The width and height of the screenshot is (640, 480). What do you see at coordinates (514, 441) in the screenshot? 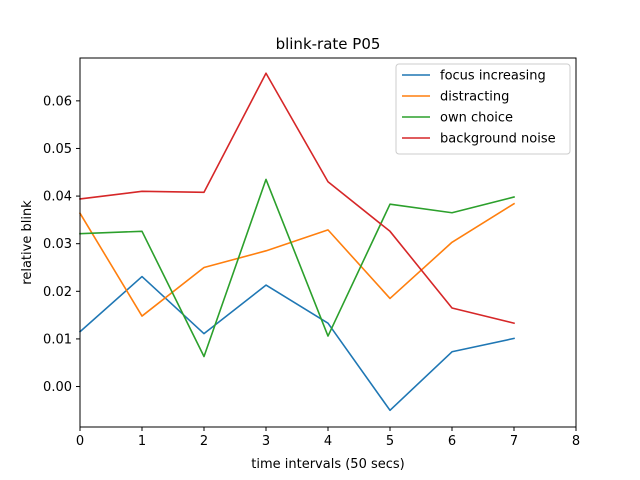
I see `x-tick-label: 7` at bounding box center [514, 441].